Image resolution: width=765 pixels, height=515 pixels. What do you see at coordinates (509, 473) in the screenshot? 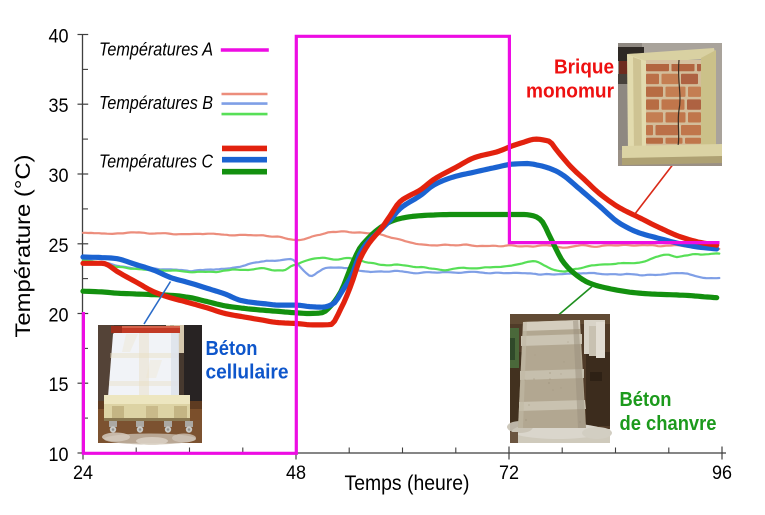
I see `svg-text: 72` at bounding box center [509, 473].